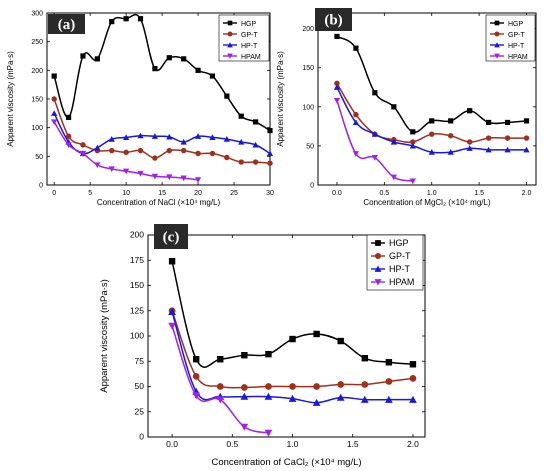 This screenshot has height=471, width=550. Describe the element at coordinates (333, 21) in the screenshot. I see `panel-label: (b)` at that location.